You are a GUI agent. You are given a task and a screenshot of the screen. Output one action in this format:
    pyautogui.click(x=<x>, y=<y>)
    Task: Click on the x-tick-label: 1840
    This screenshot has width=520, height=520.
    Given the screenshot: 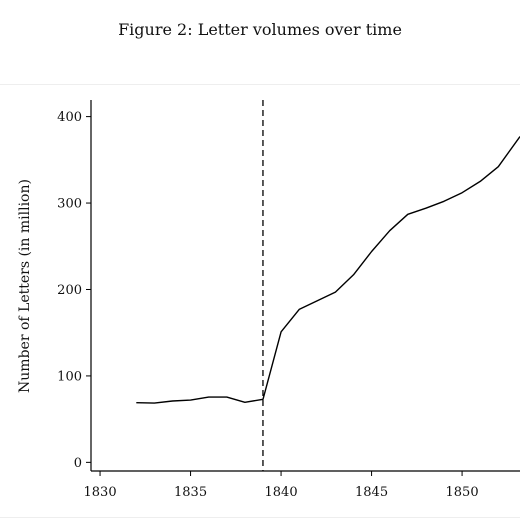 What is the action you would take?
    pyautogui.click(x=281, y=492)
    